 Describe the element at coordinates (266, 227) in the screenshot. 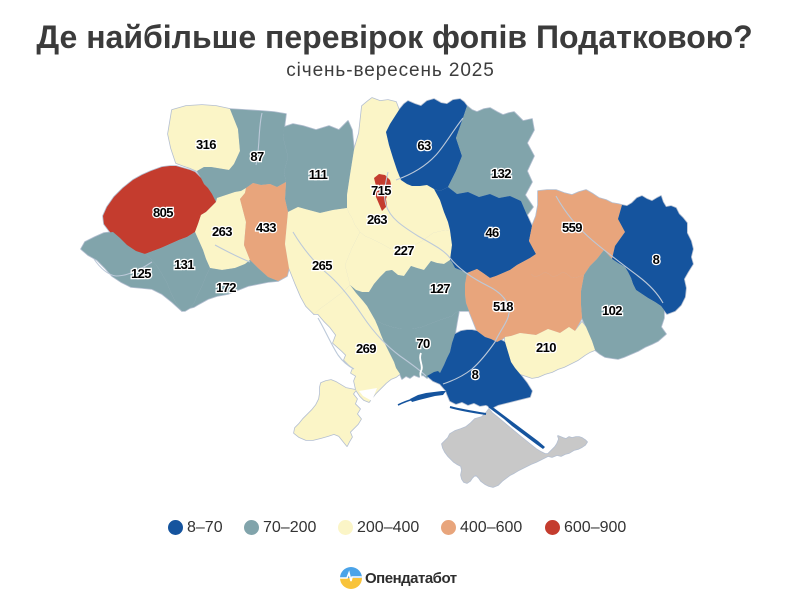

I see `svg-text: 433` at that location.